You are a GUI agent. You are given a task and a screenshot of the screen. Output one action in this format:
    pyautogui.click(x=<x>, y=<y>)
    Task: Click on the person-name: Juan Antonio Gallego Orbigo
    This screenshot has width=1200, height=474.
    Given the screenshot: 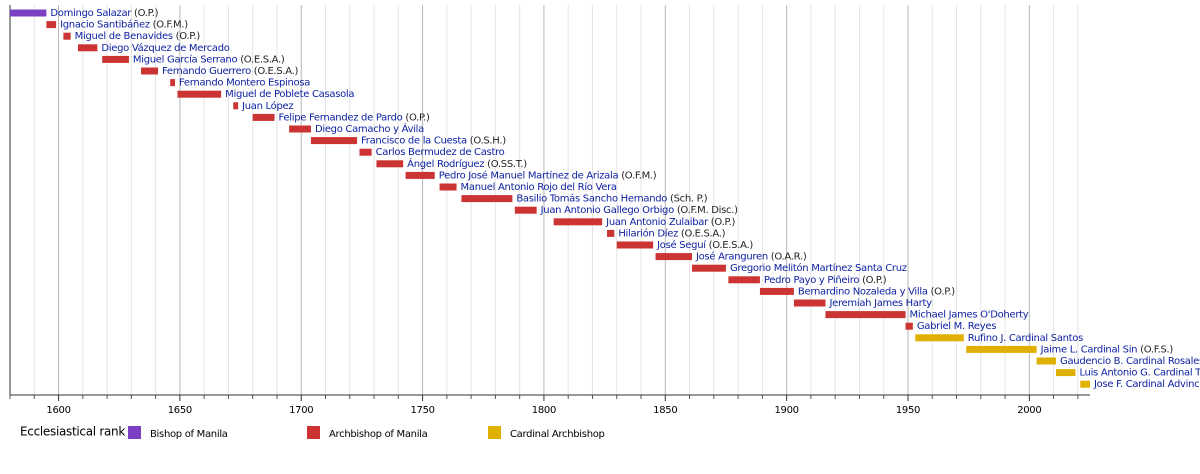 What is the action you would take?
    pyautogui.click(x=607, y=210)
    